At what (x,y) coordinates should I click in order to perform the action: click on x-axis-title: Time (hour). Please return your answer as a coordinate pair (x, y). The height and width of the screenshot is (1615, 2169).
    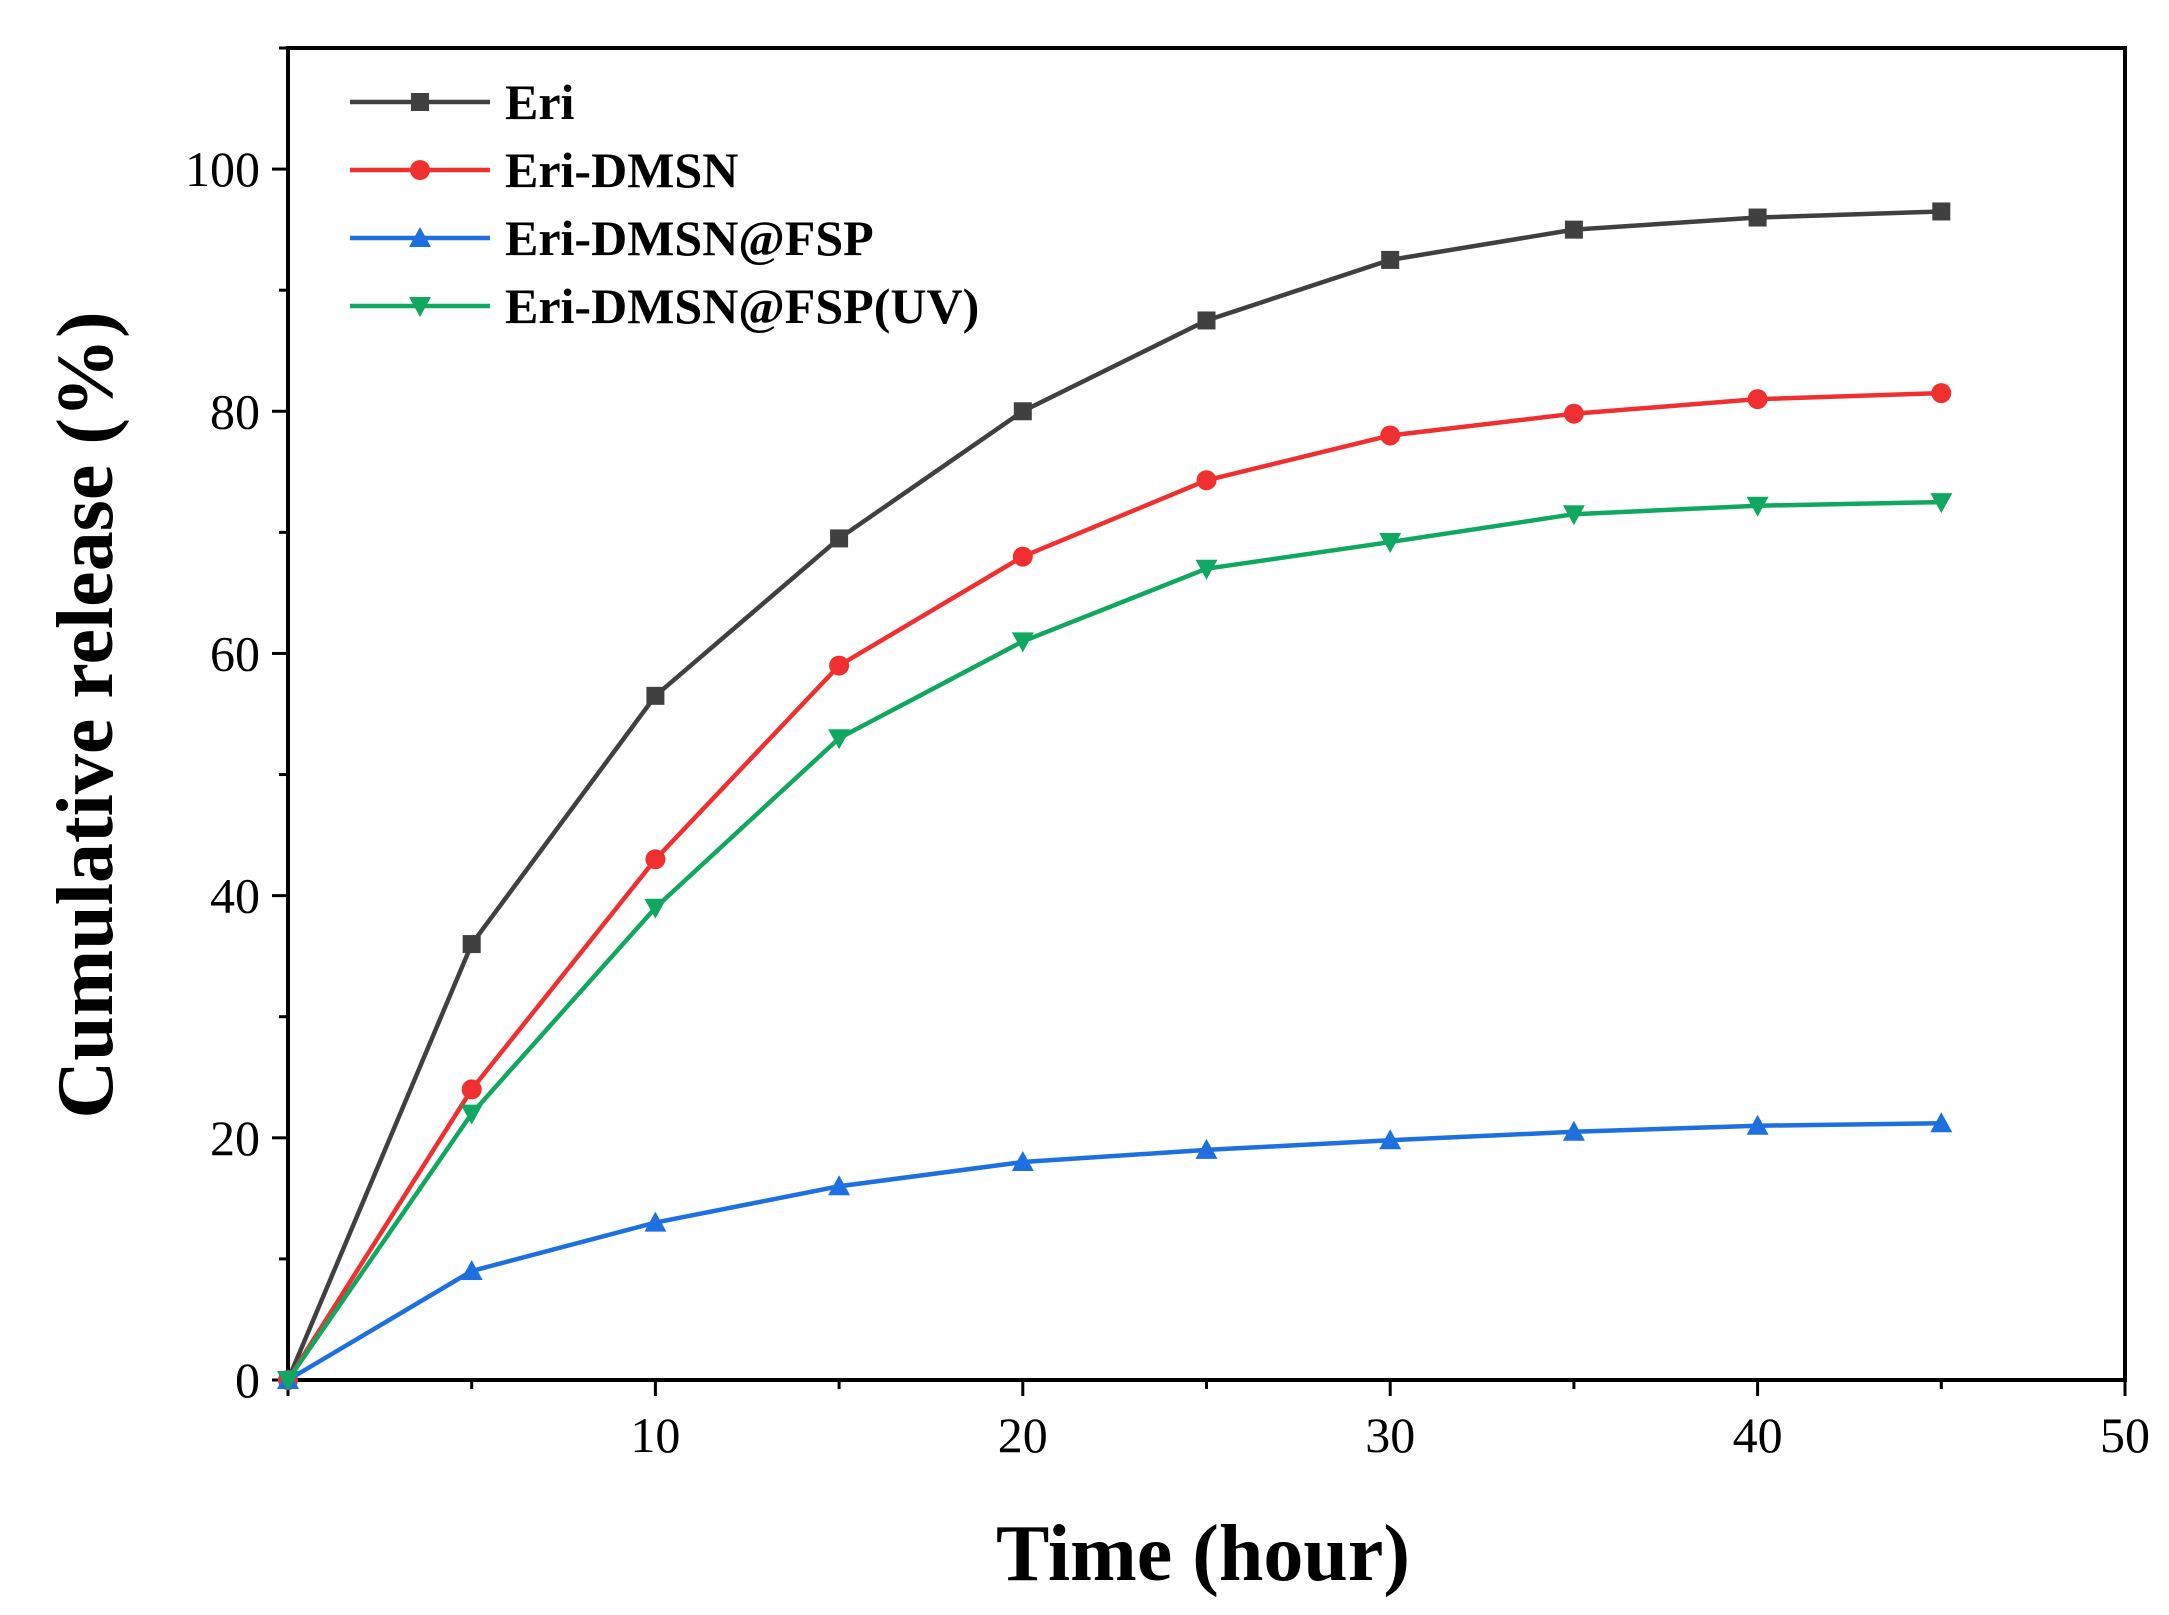
    Looking at the image, I should click on (1203, 1554).